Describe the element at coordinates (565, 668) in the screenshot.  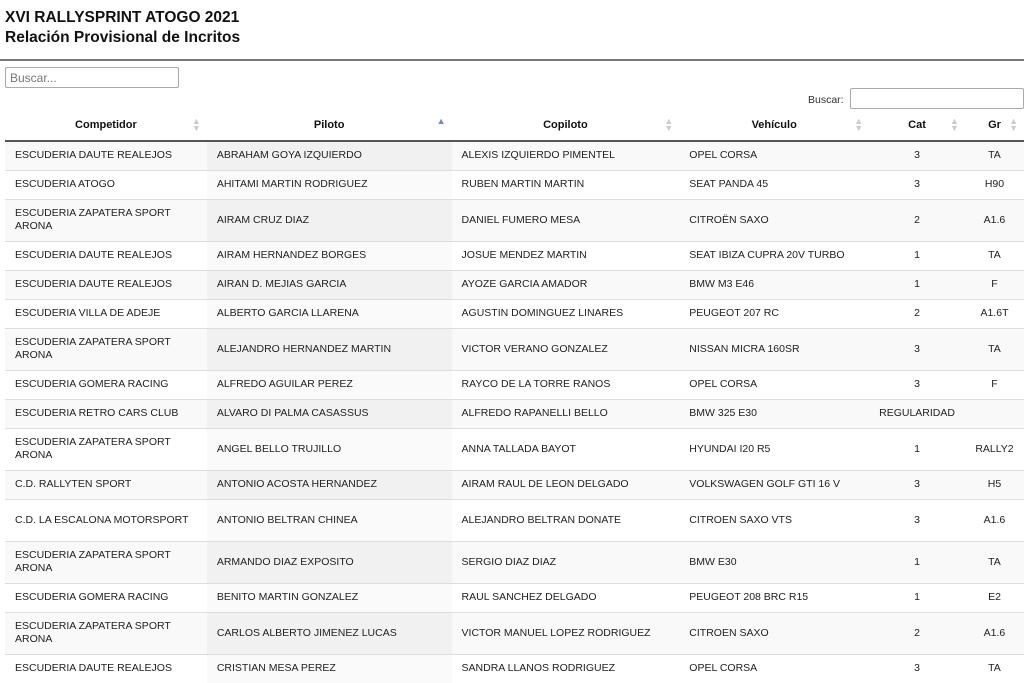
I see `cell-copiloto: SANDRA LLANOS RODRIGUEZ` at that location.